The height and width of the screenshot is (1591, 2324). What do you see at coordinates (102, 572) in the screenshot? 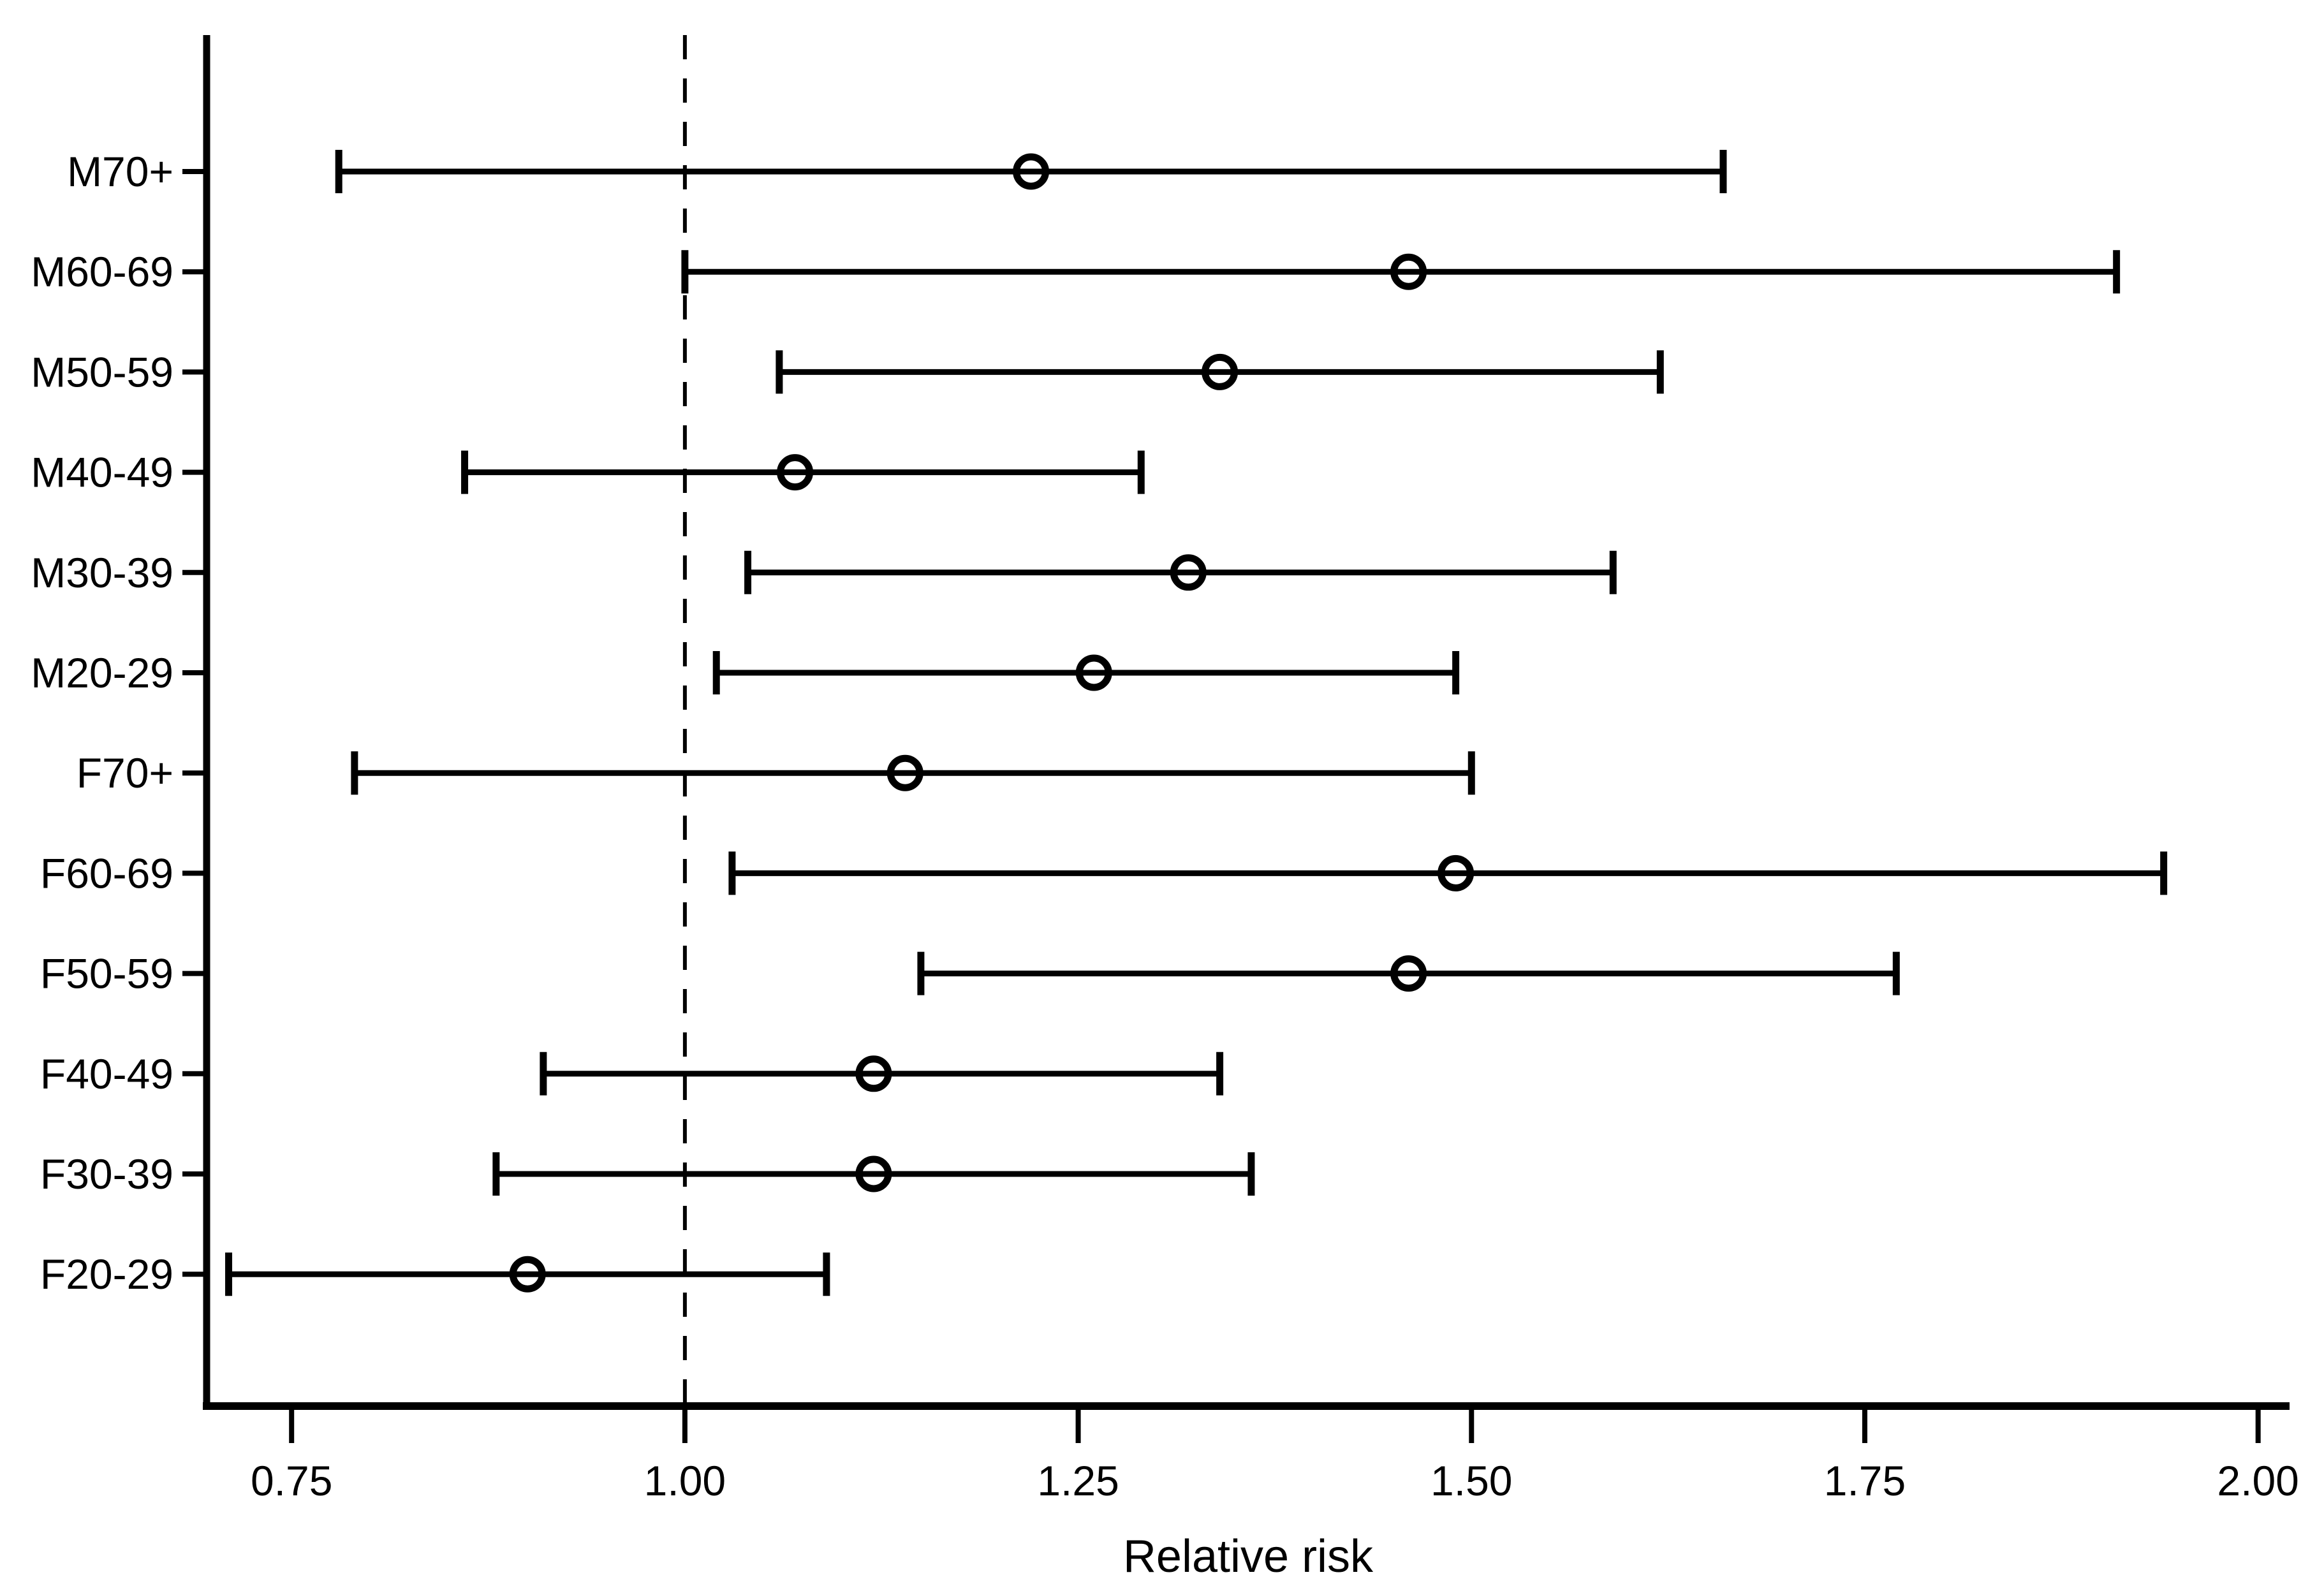
I see `y-category-label-M30-39: M30-39` at bounding box center [102, 572].